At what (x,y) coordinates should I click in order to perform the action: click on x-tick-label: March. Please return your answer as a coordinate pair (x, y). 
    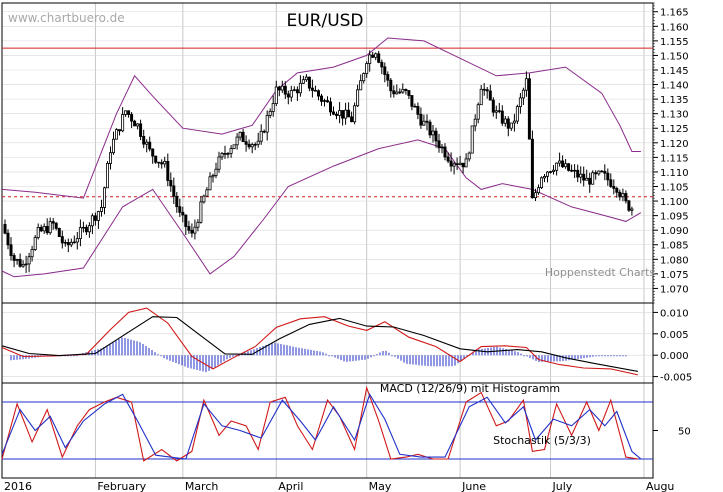
    Looking at the image, I should click on (202, 486).